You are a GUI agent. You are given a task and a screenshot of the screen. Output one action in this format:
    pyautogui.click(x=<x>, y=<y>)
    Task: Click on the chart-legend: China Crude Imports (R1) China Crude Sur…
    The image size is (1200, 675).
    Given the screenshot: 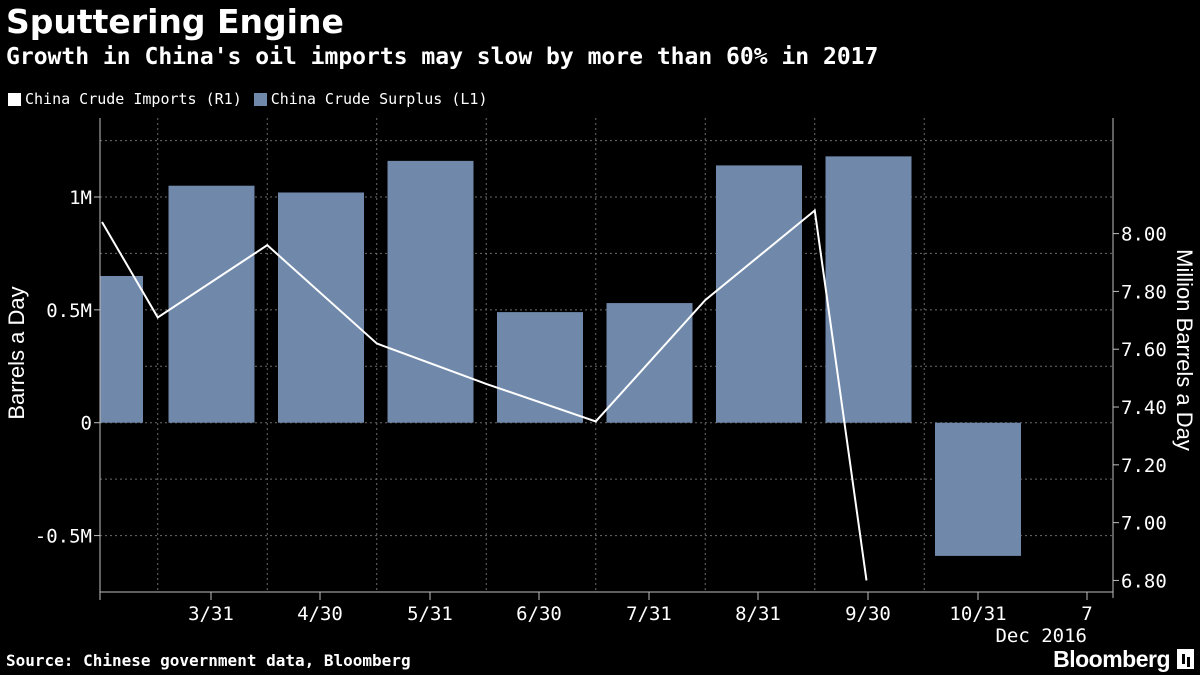 What is the action you would take?
    pyautogui.click(x=254, y=99)
    